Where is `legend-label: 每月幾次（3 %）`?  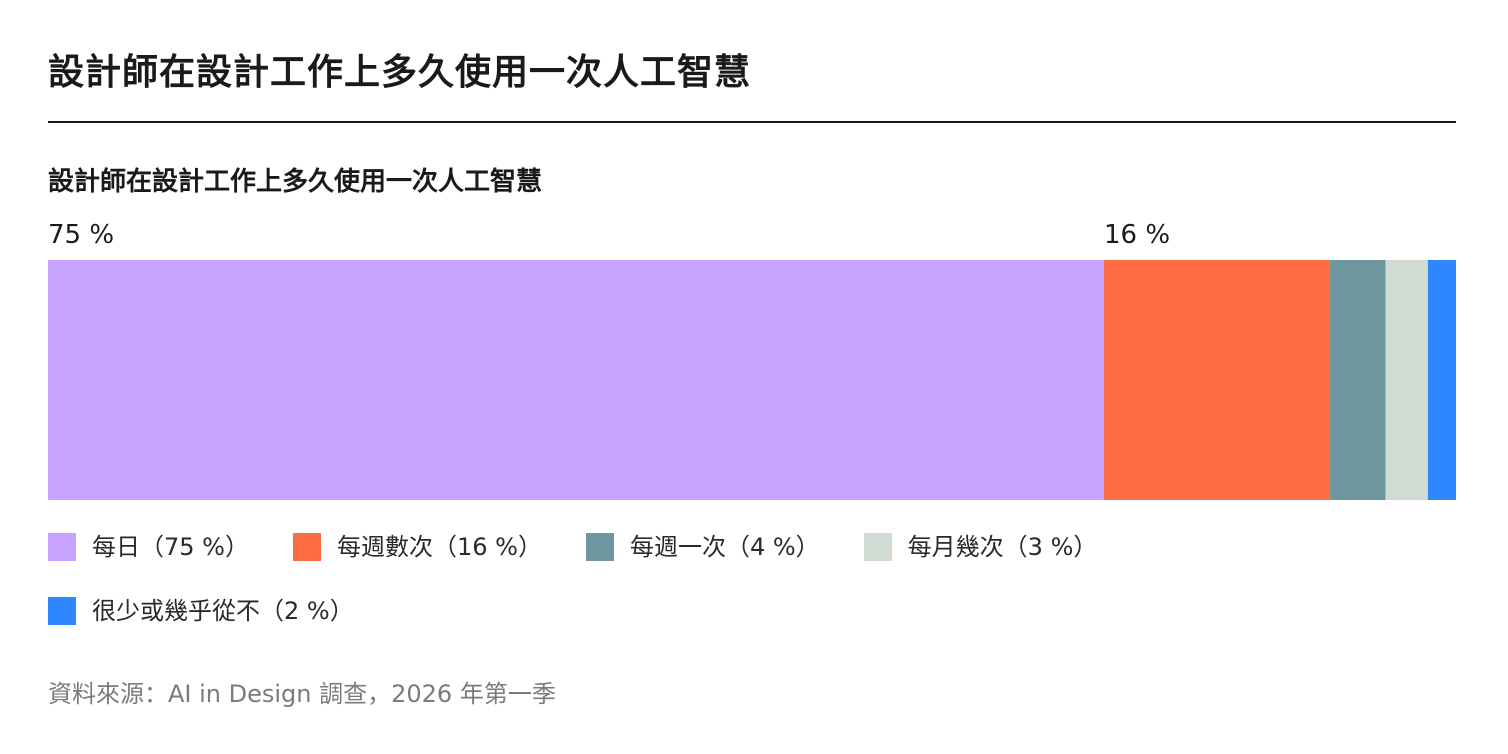 legend-label: 每月幾次（3 %） is located at coordinates (1002, 547).